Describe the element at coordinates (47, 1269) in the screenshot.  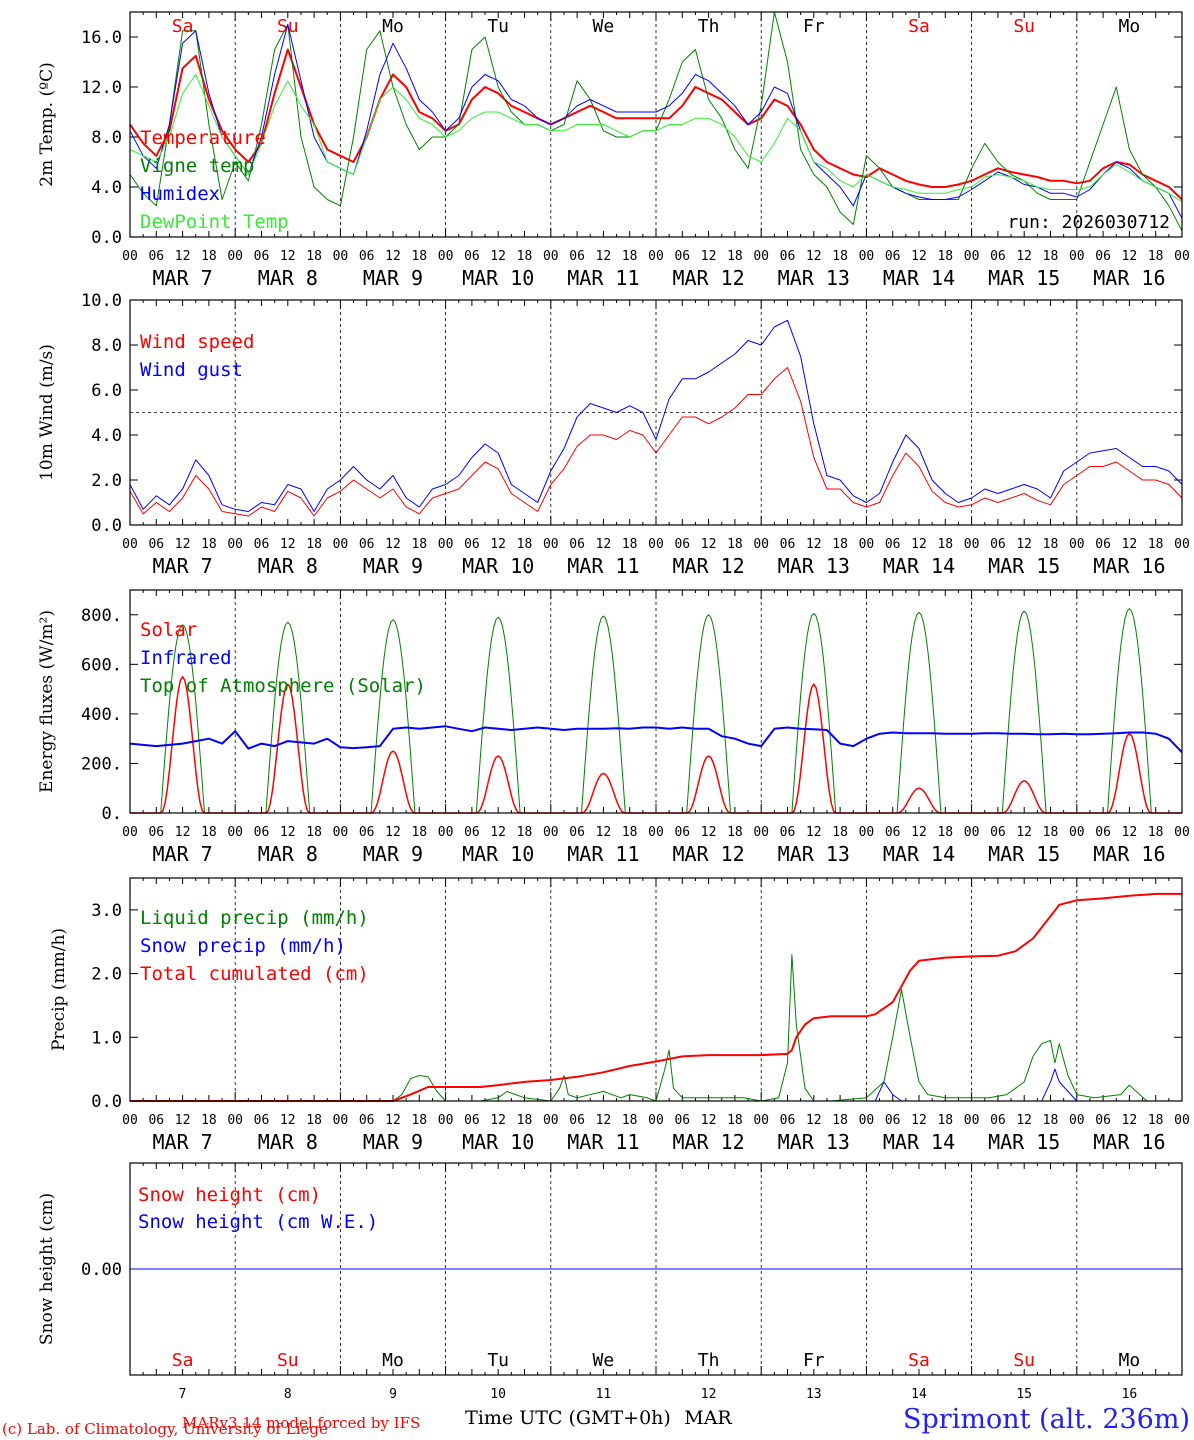
I see `y-axis-label: Snow height (cm)` at that location.